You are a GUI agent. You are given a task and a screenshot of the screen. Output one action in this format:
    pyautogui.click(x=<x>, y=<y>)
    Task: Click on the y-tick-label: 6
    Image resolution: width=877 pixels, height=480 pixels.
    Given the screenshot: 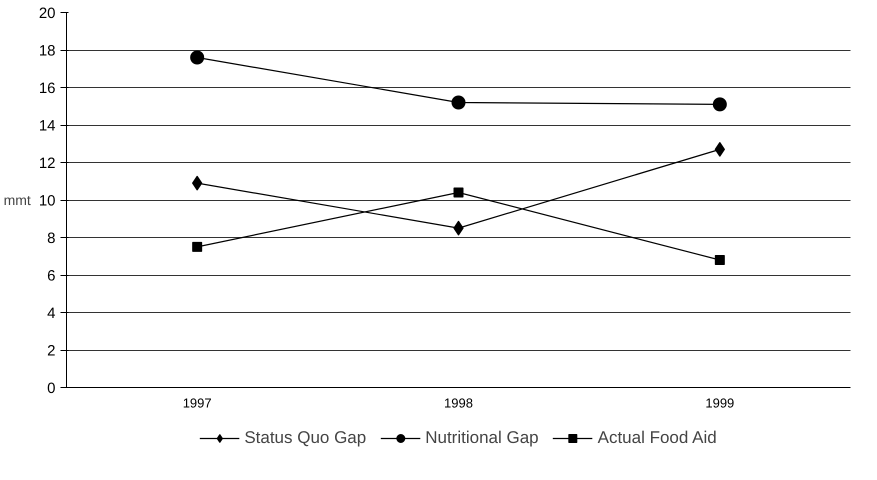 What is the action you would take?
    pyautogui.click(x=51, y=276)
    